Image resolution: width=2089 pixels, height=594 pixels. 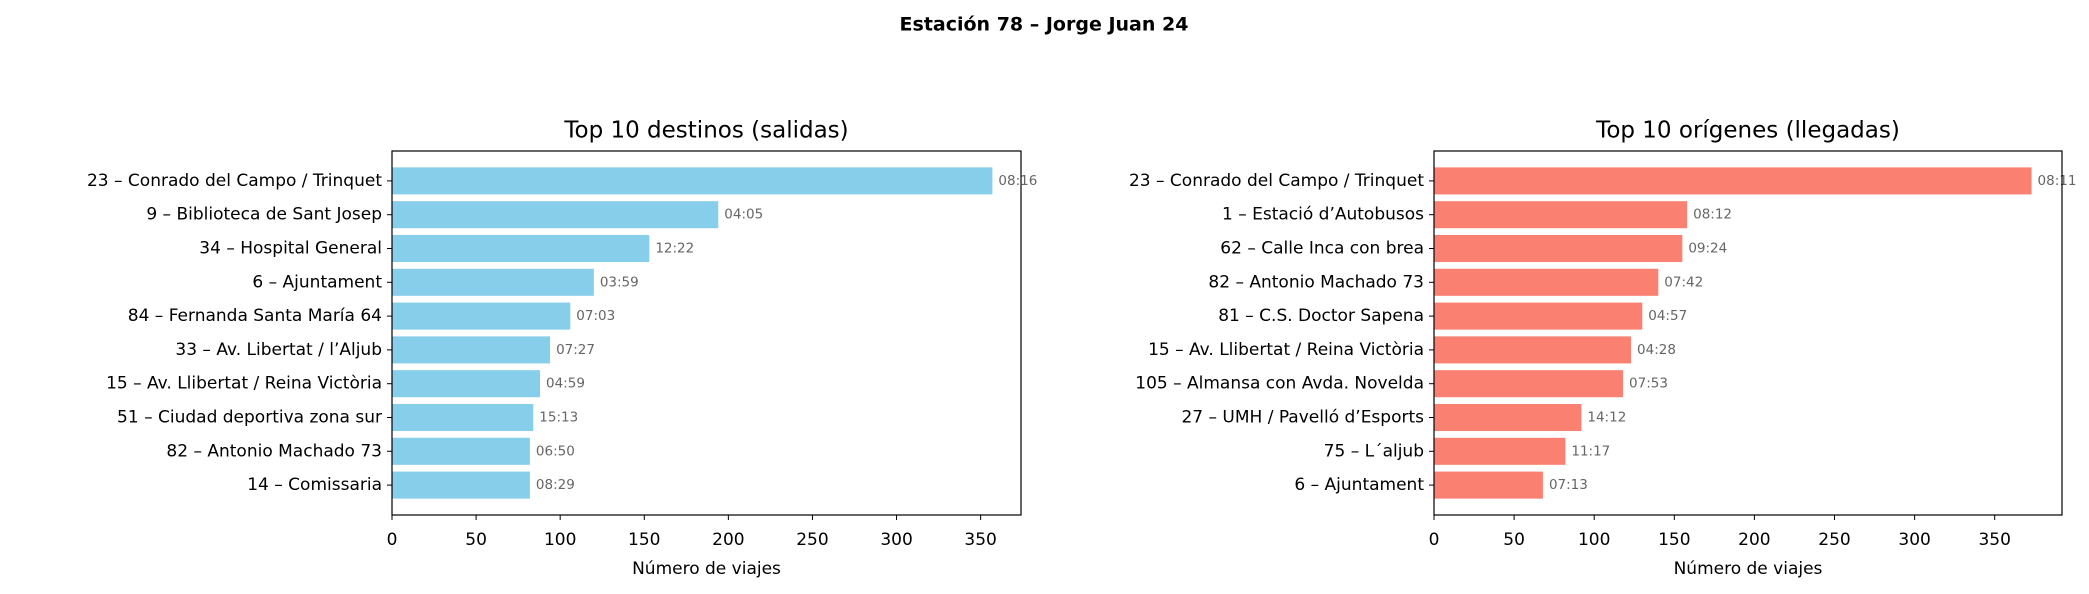 I want to click on bar-label: 09:24, so click(x=1707, y=249).